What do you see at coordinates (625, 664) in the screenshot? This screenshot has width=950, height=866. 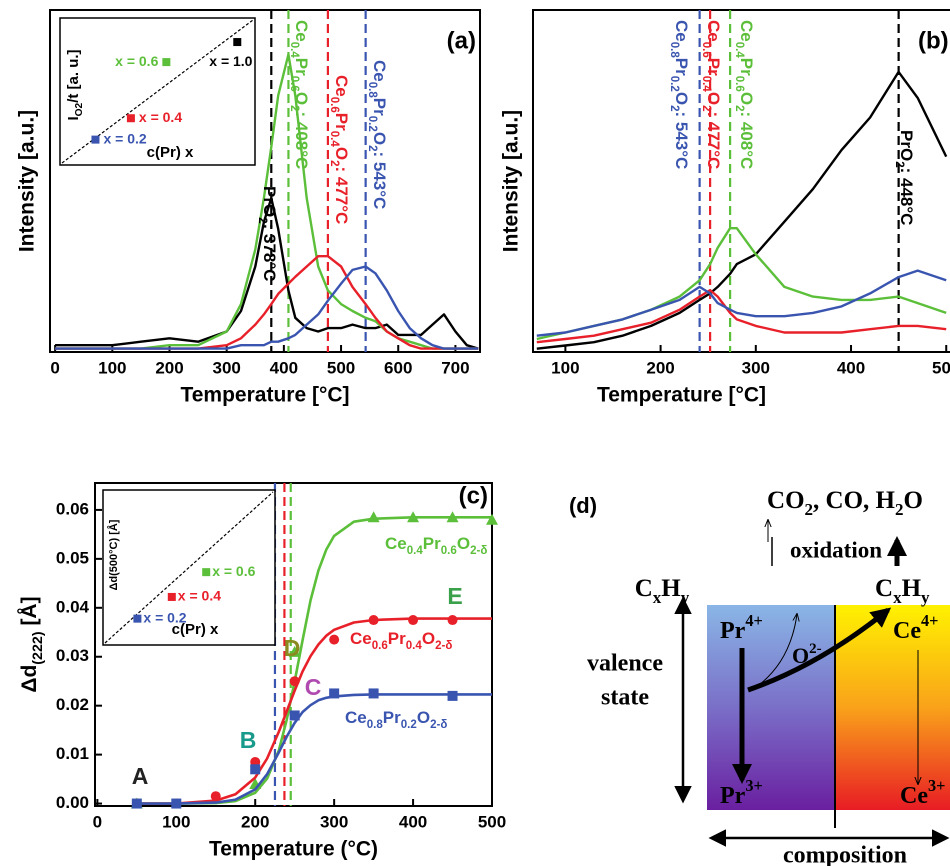 I see `axis-label: valence` at bounding box center [625, 664].